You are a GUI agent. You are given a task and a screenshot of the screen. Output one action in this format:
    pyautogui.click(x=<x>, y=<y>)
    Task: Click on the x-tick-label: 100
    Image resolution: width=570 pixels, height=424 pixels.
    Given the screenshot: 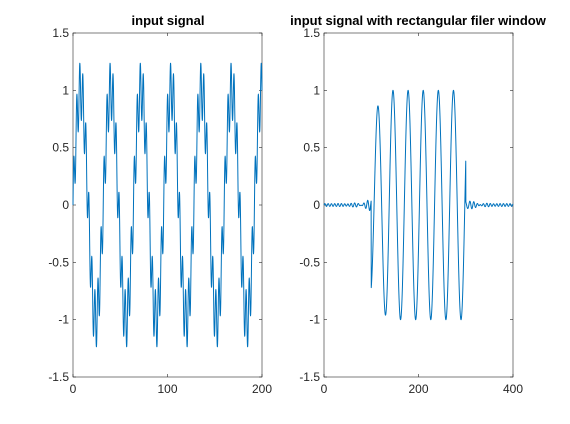 What is the action you would take?
    pyautogui.click(x=167, y=389)
    